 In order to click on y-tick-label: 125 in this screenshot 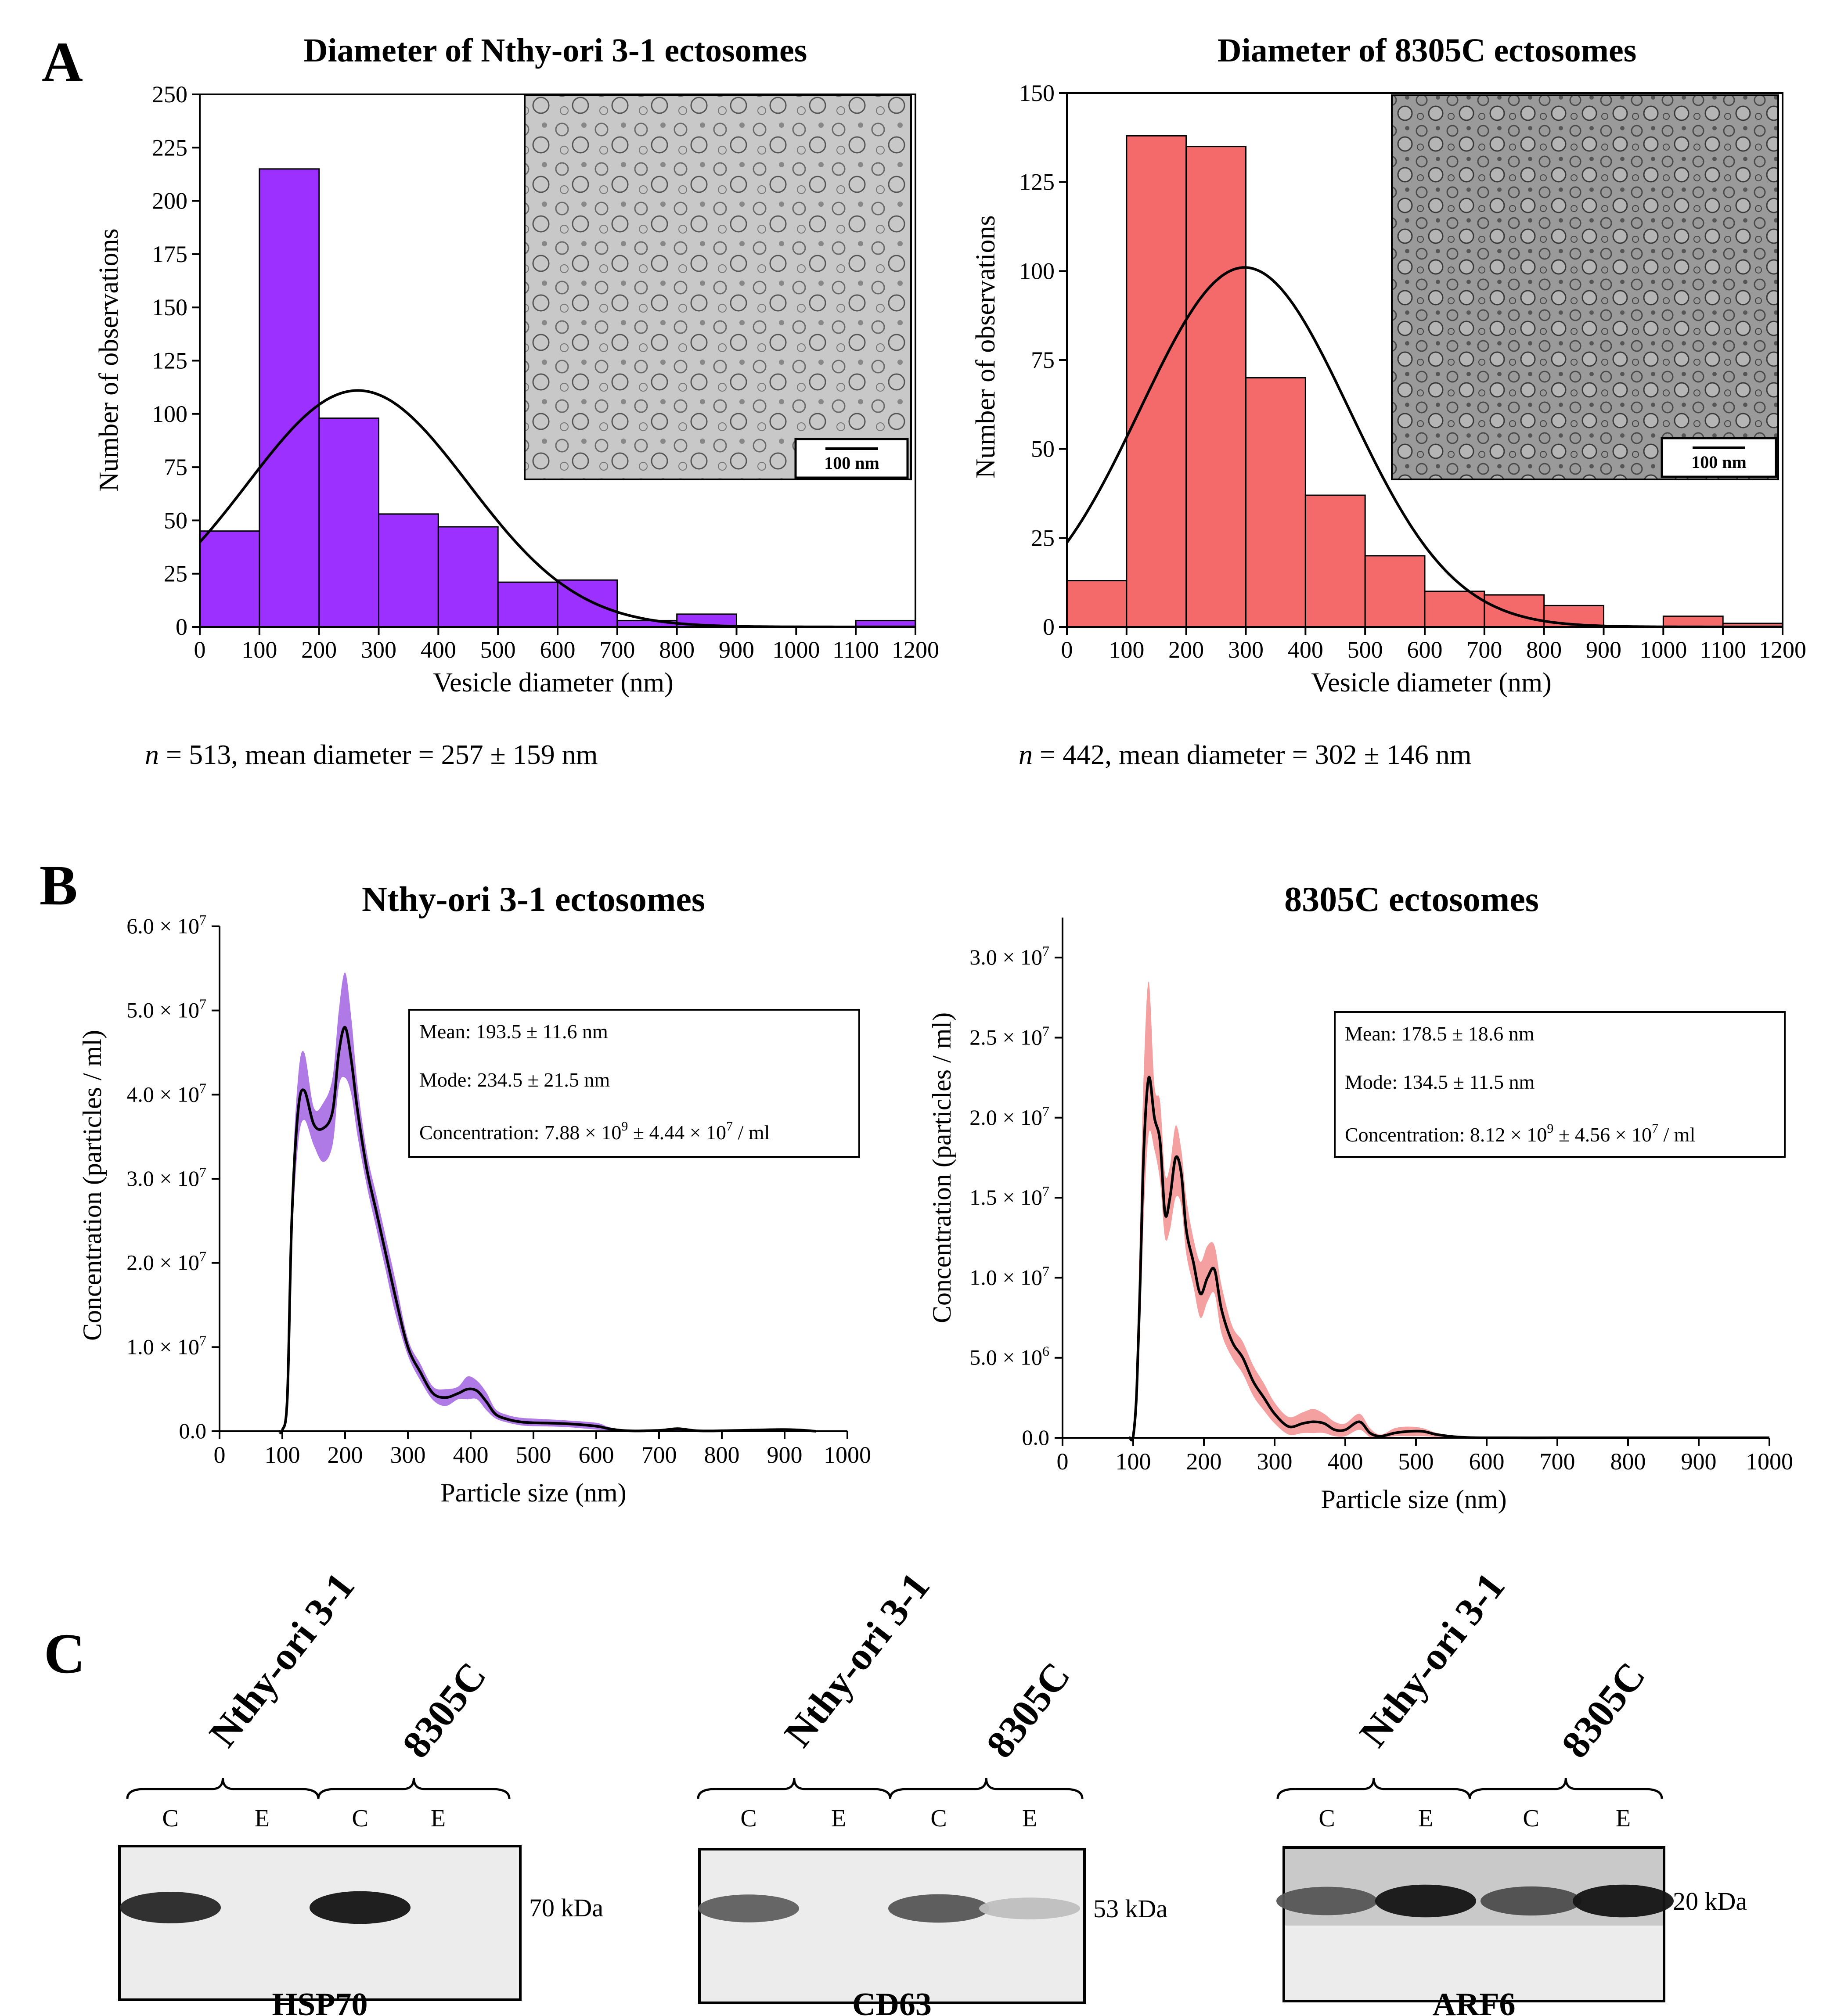, I will do `click(169, 361)`.